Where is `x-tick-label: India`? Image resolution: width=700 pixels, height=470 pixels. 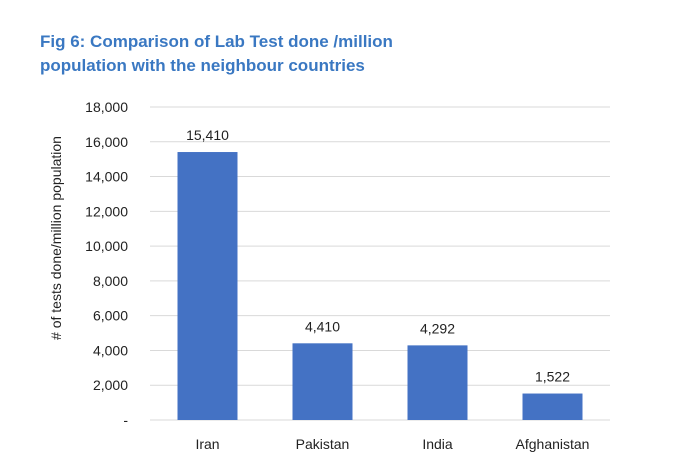
x-tick-label: India is located at coordinates (437, 444).